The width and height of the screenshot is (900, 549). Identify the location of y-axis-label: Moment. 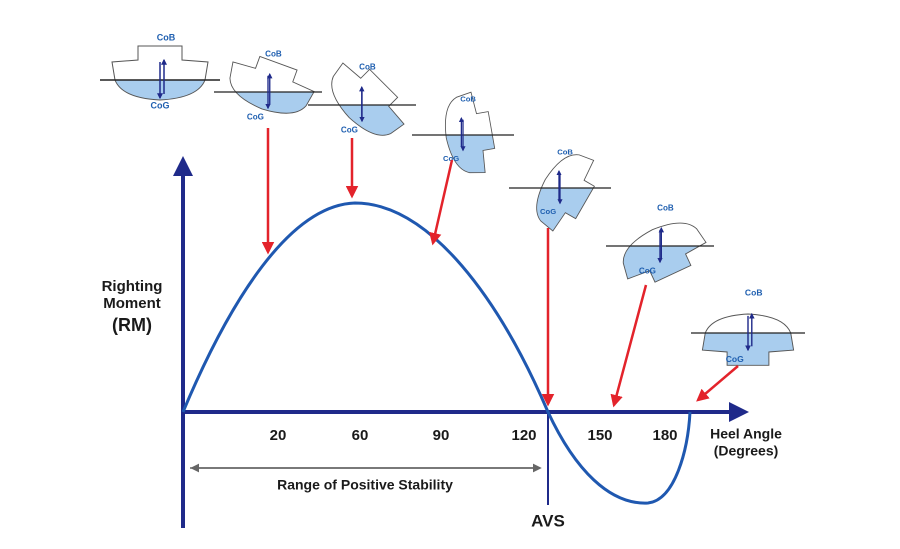
(132, 303).